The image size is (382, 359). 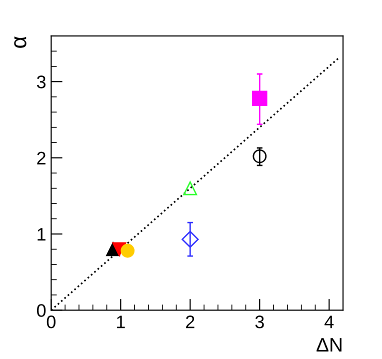 I want to click on y-tick-label: 2, so click(x=41, y=158).